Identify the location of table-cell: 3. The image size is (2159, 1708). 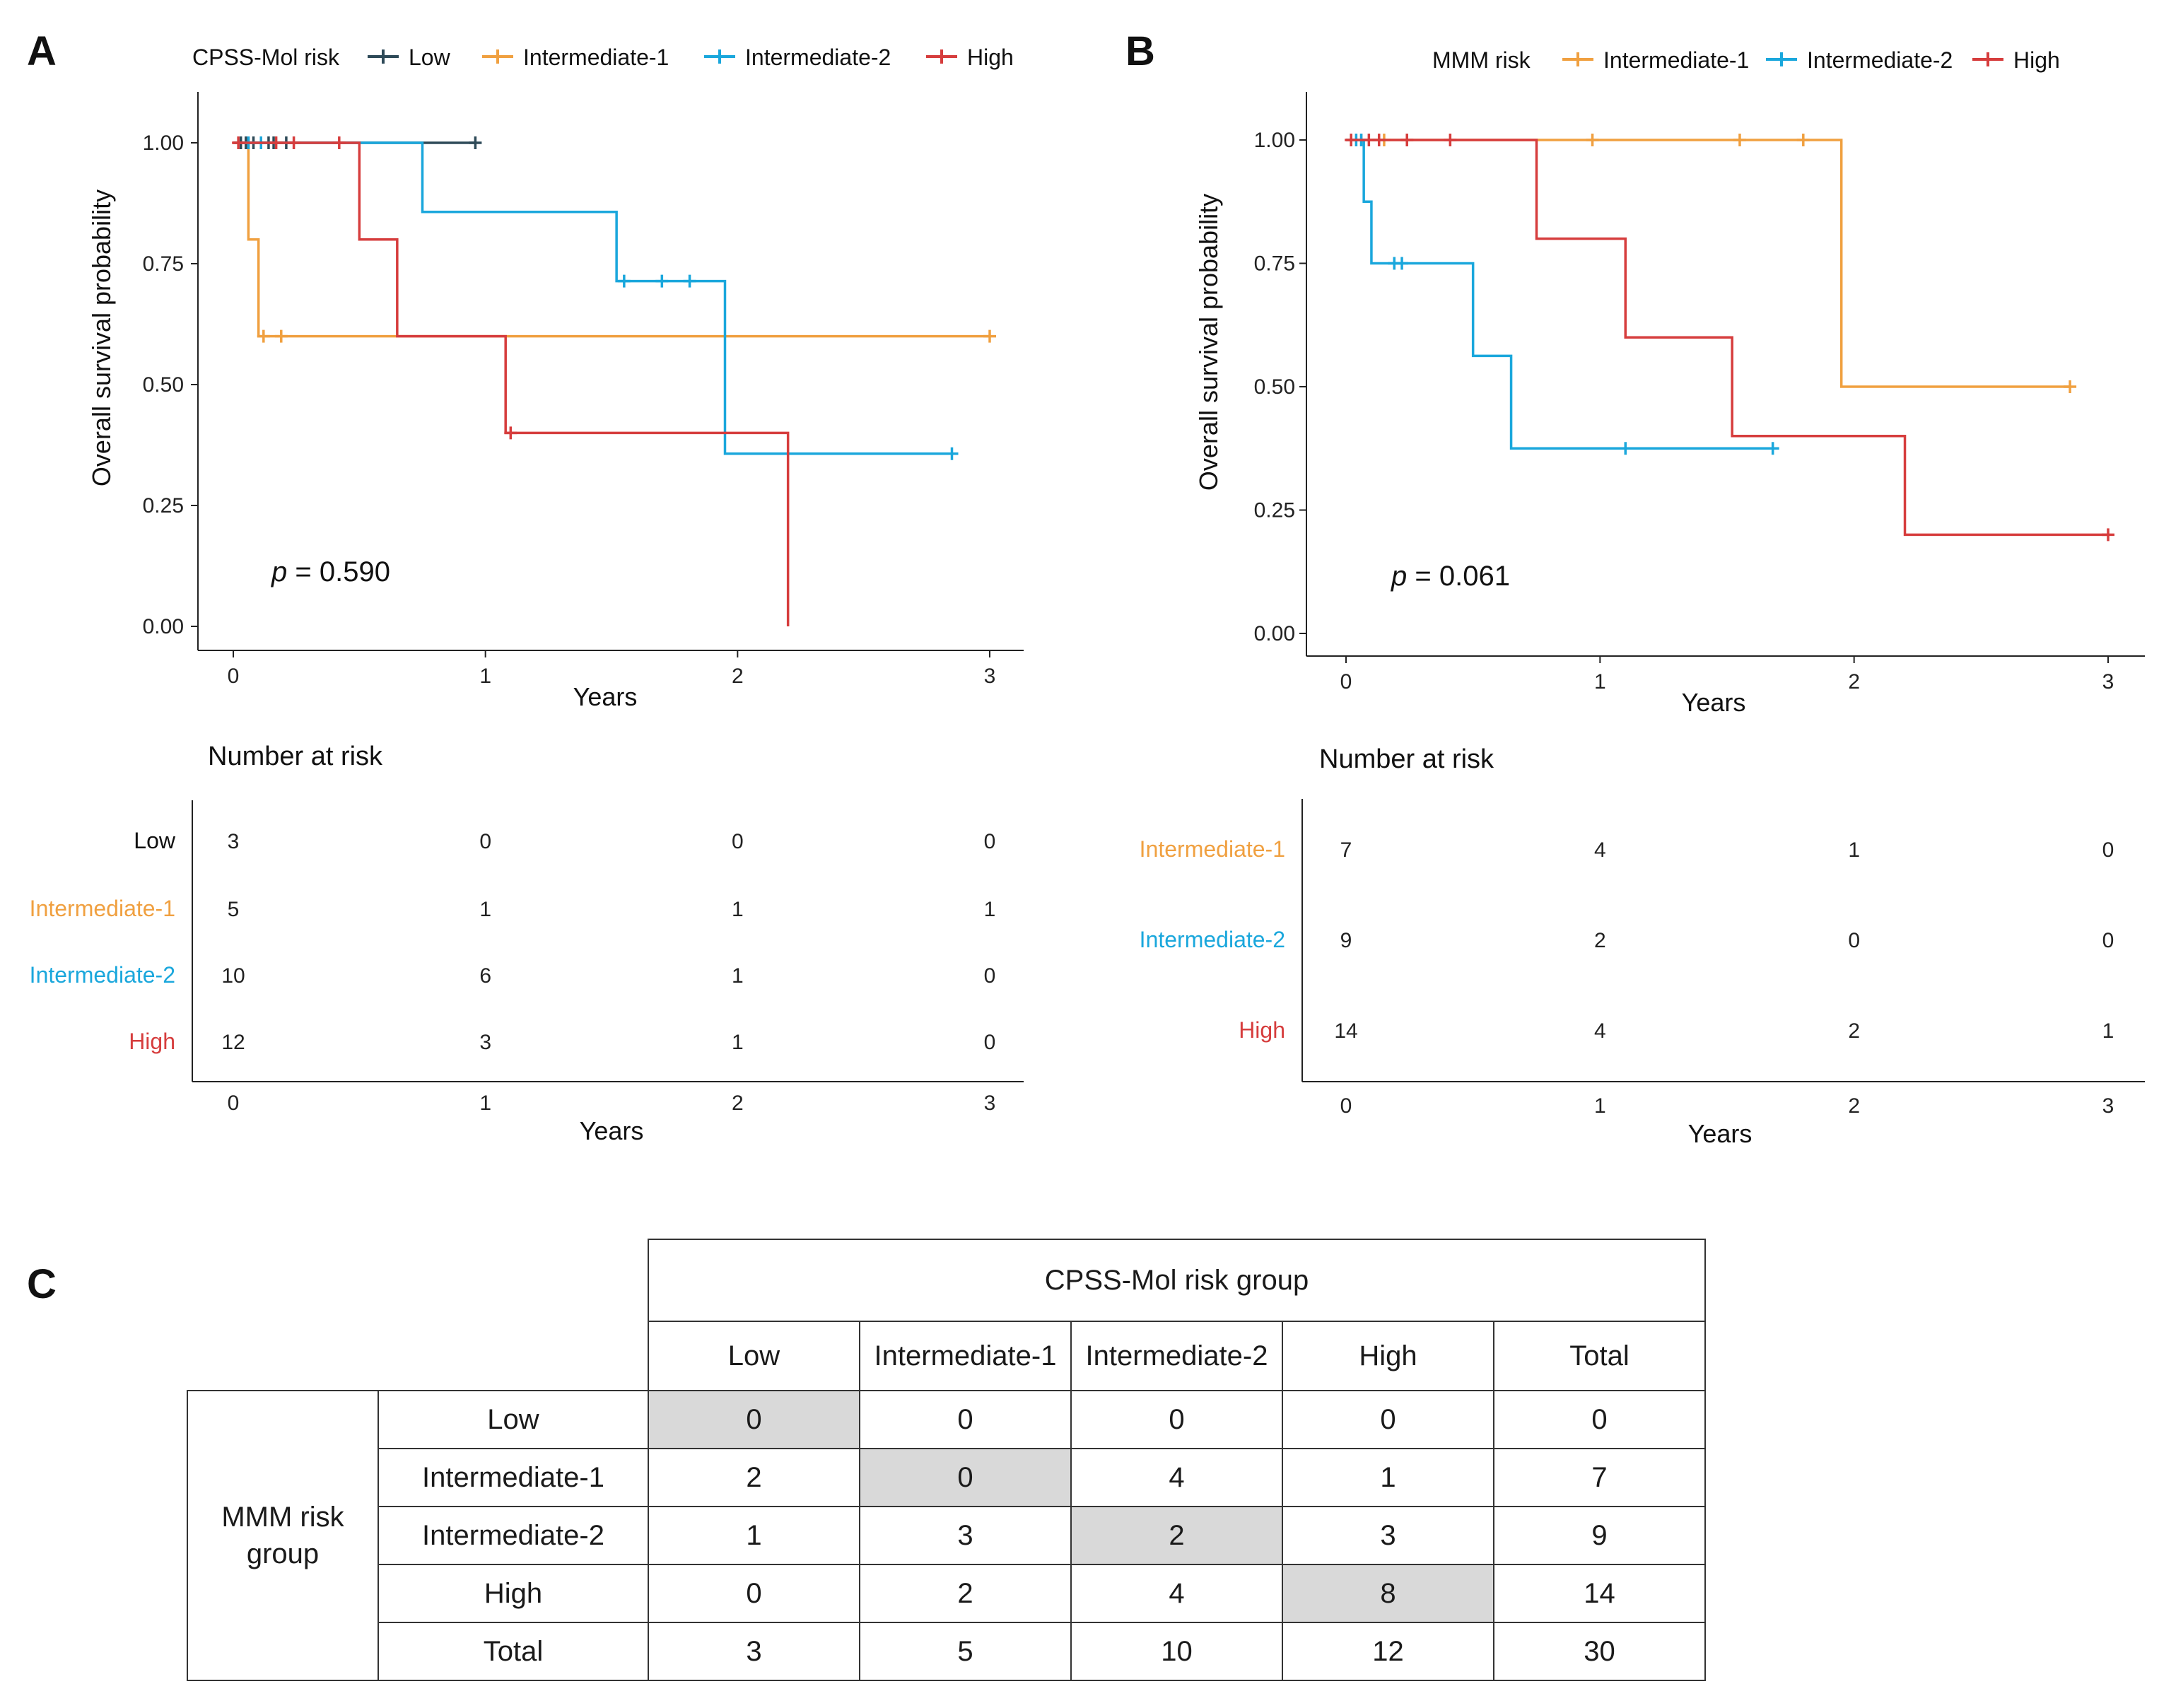
(965, 1535).